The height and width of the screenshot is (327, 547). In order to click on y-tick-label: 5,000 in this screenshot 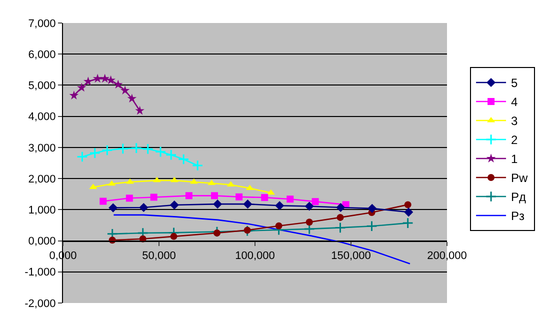, I will do `click(42, 86)`.